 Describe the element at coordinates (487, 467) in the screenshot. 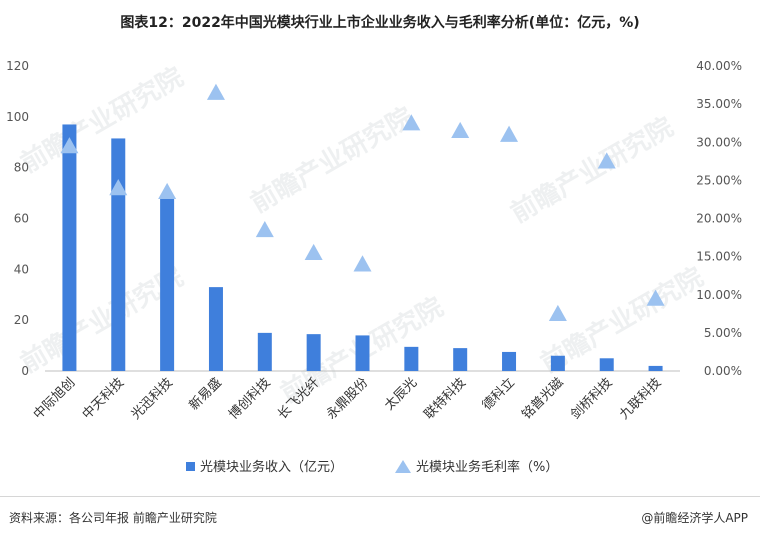

I see `legend-margin-label: 光模块业务毛利率（%）` at that location.